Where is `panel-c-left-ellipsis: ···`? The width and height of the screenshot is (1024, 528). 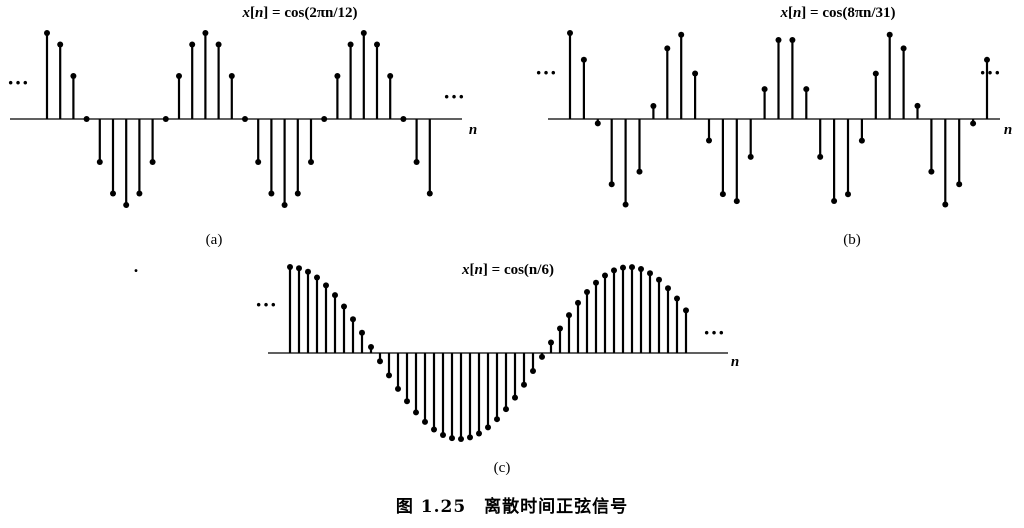 panel-c-left-ellipsis: ··· is located at coordinates (266, 304).